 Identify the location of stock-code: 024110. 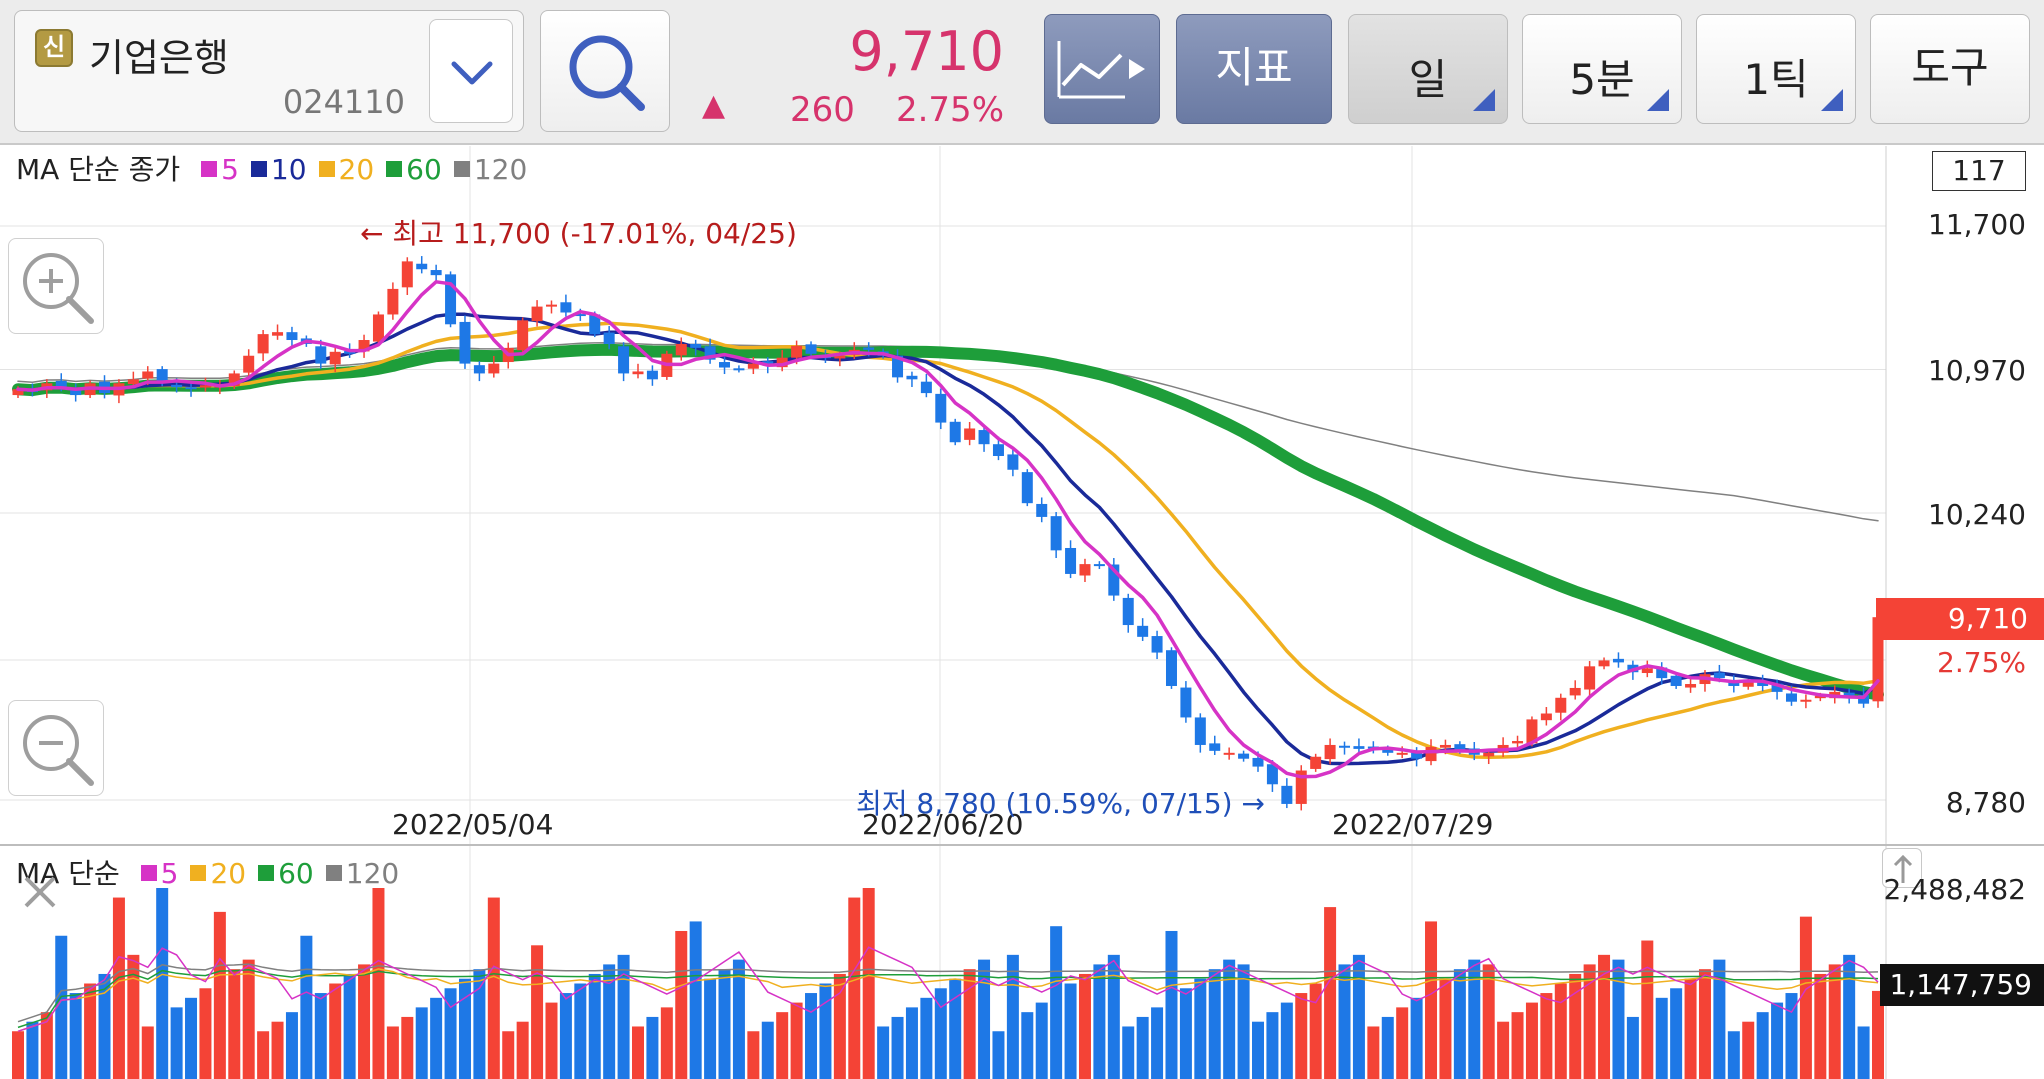
(343, 102).